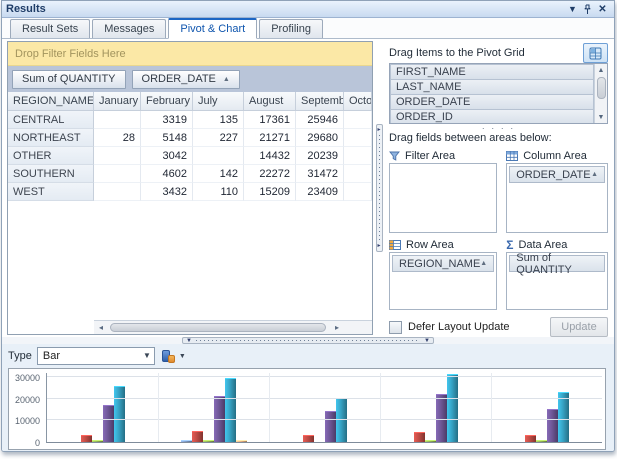 This screenshot has width=617, height=459. What do you see at coordinates (470, 138) in the screenshot?
I see `areas-label: Drag fields between areas below:` at bounding box center [470, 138].